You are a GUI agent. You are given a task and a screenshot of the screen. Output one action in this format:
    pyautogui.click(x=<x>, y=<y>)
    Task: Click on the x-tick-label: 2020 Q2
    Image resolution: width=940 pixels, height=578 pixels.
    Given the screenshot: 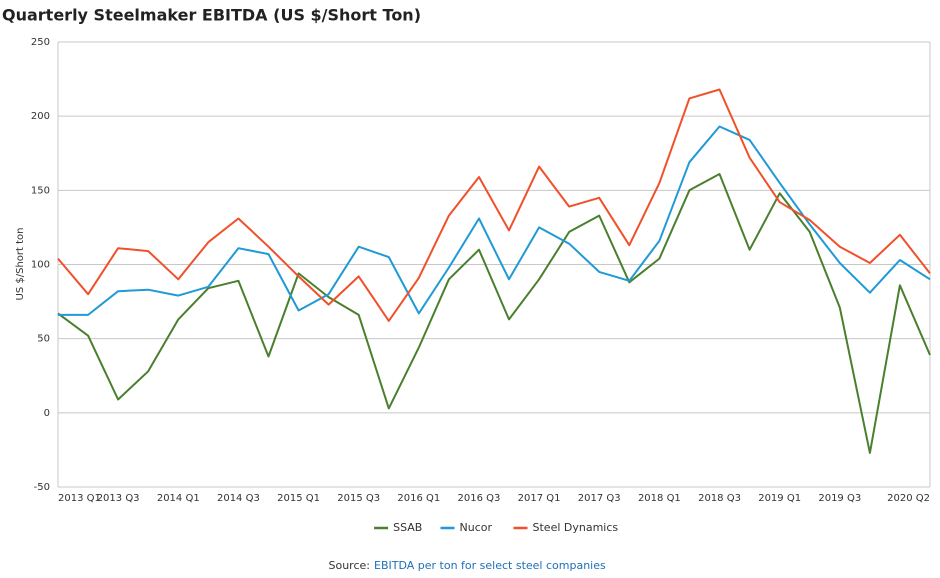 What is the action you would take?
    pyautogui.click(x=908, y=498)
    